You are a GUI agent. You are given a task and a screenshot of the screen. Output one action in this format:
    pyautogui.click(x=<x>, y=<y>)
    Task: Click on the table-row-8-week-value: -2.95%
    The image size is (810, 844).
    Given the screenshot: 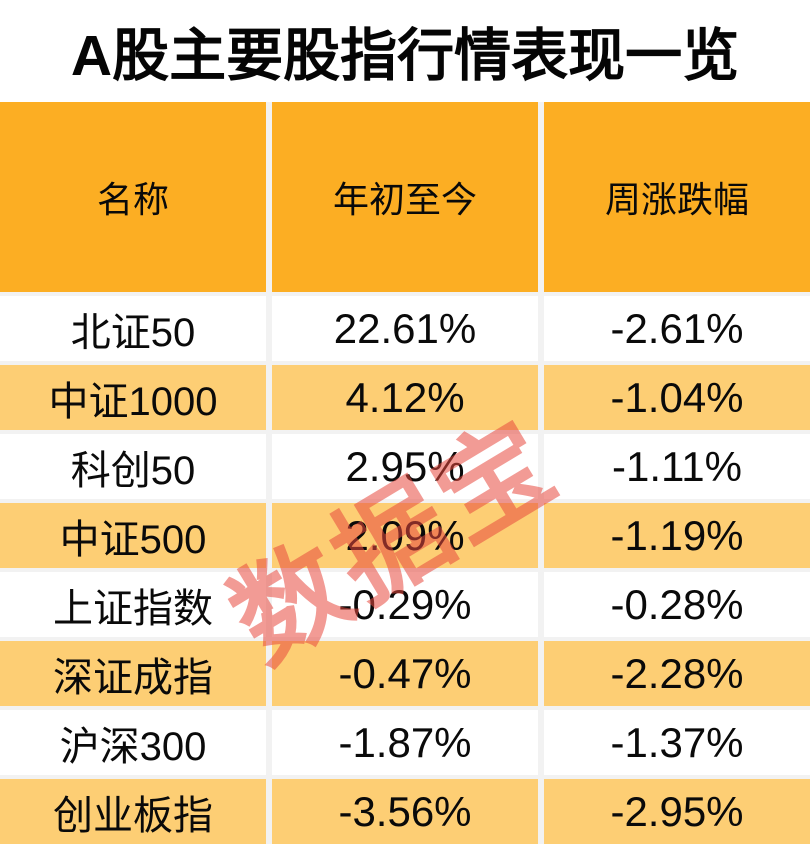 What is the action you would take?
    pyautogui.click(x=677, y=811)
    